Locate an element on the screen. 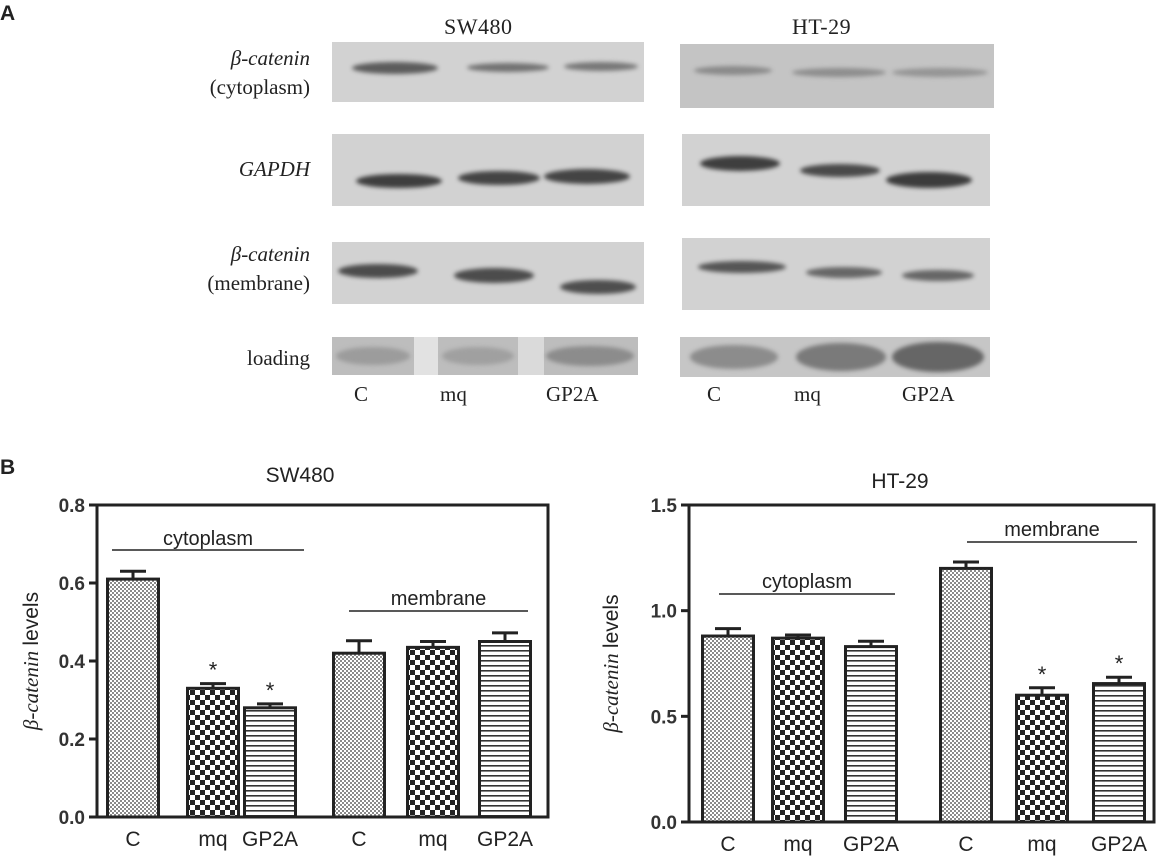 This screenshot has width=1168, height=856. lane-label-ht29-c: C is located at coordinates (714, 394).